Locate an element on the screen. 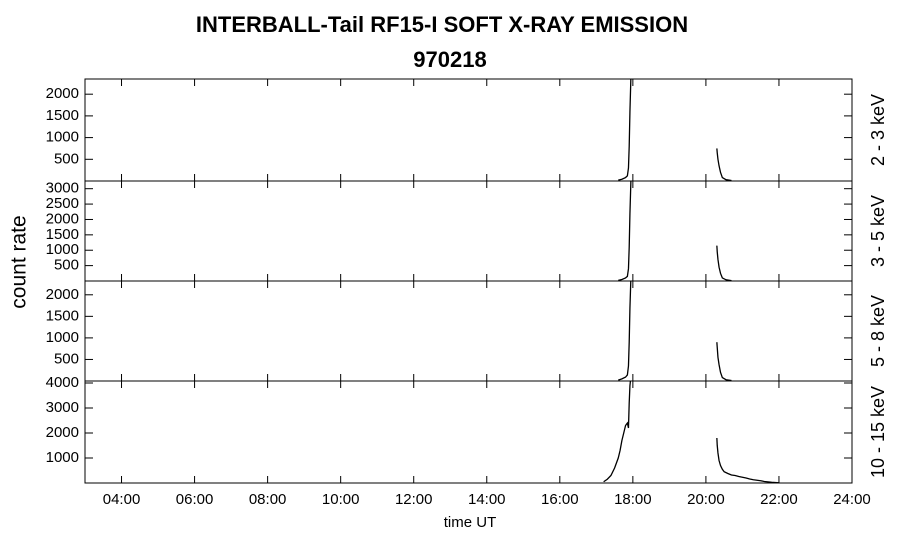  y-tick-label: 2500 is located at coordinates (62, 203).